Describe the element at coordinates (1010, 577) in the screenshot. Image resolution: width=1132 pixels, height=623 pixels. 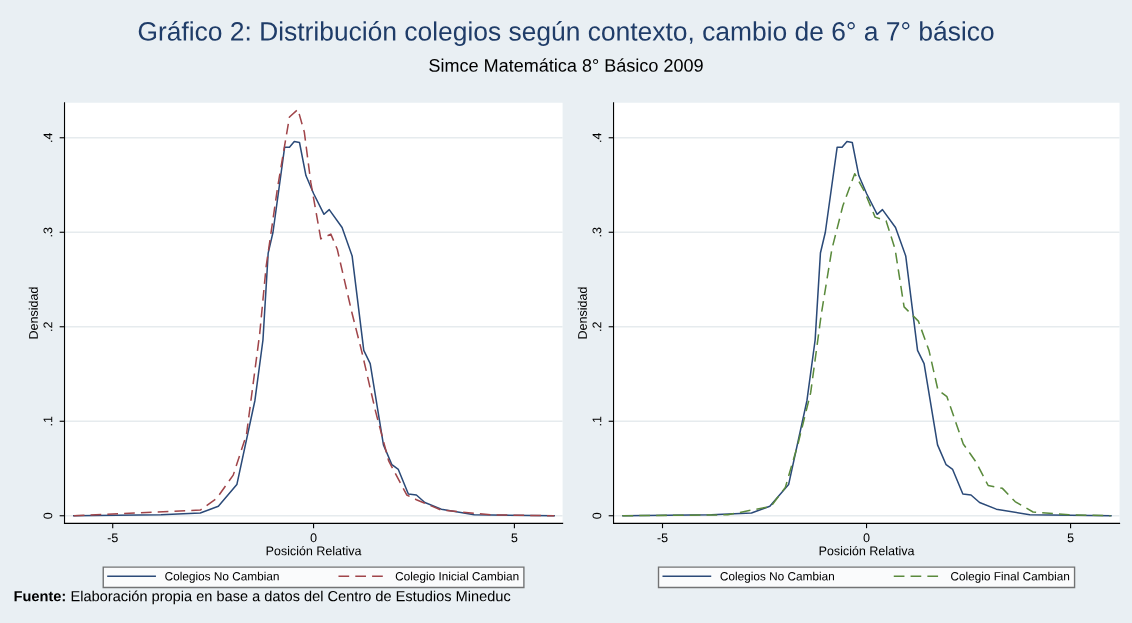
I see `legend-label: Colegio Final Cambian` at that location.